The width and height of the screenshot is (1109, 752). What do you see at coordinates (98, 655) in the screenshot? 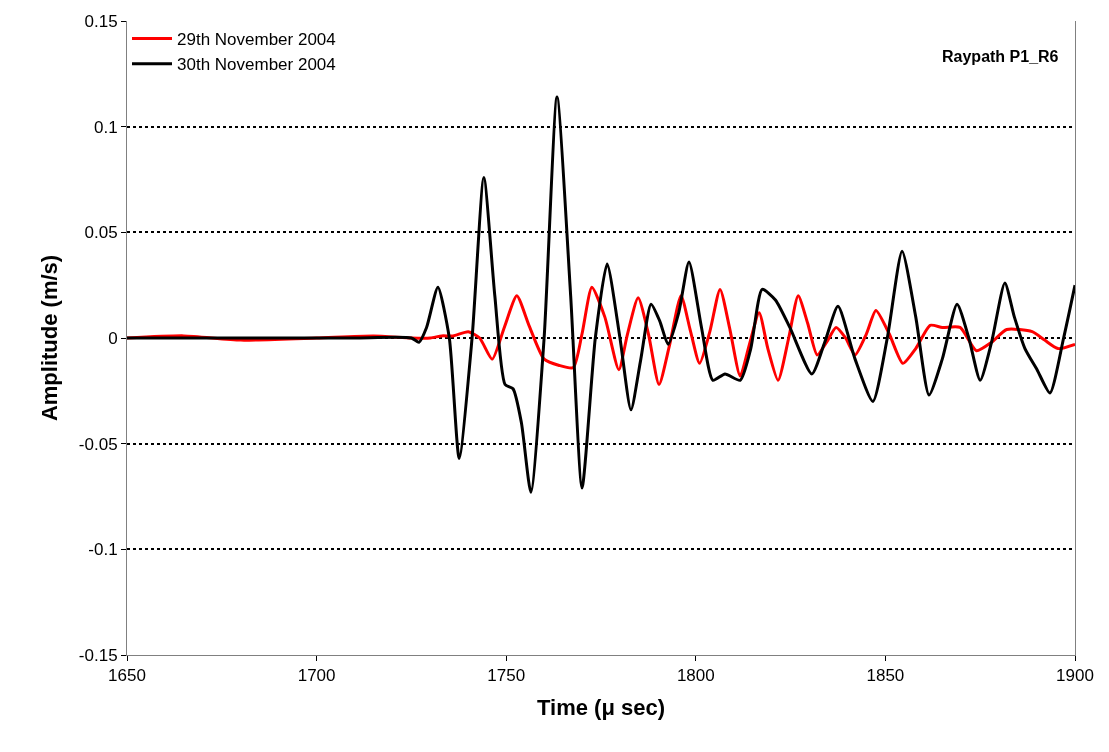
I see `y-tick-label: -0.15` at bounding box center [98, 655].